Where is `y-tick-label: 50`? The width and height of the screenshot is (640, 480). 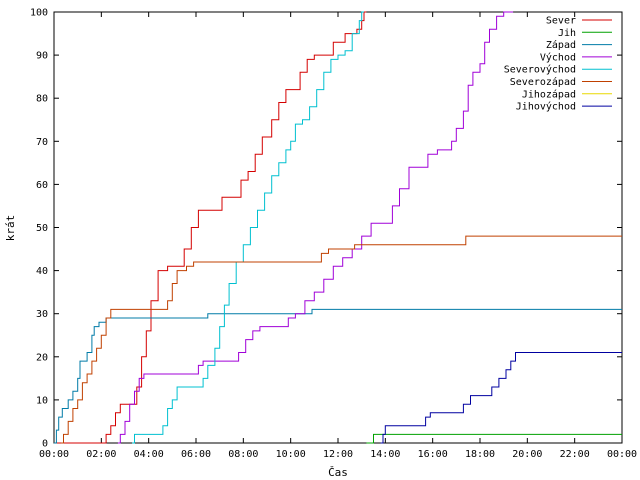
y-tick-label: 50 is located at coordinates (42, 228).